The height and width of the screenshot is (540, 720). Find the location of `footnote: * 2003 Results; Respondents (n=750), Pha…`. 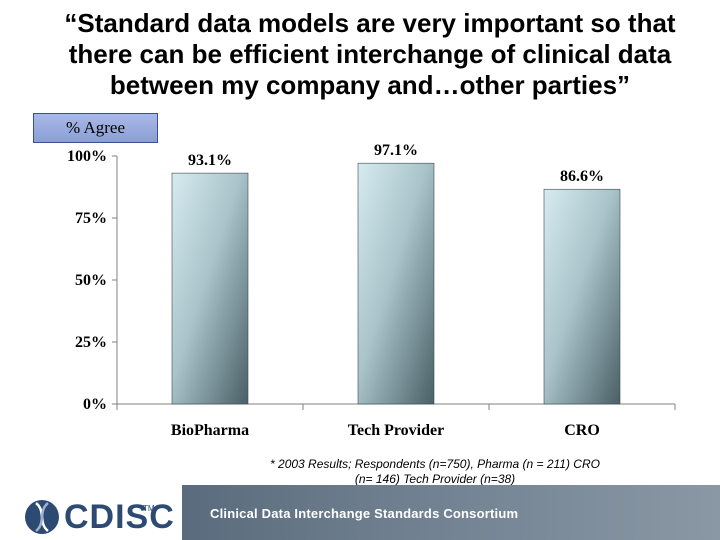

footnote: * 2003 Results; Respondents (n=750), Pha… is located at coordinates (435, 471).